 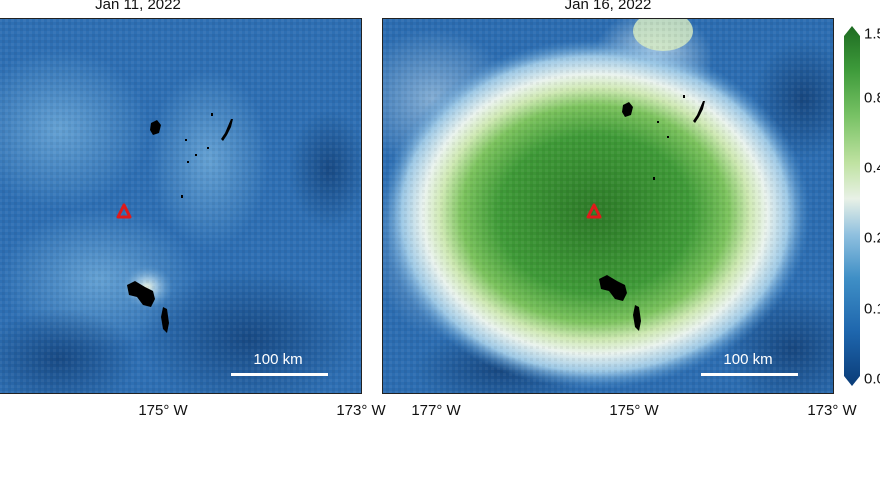 I want to click on volcano-marker-left, so click(x=124, y=211).